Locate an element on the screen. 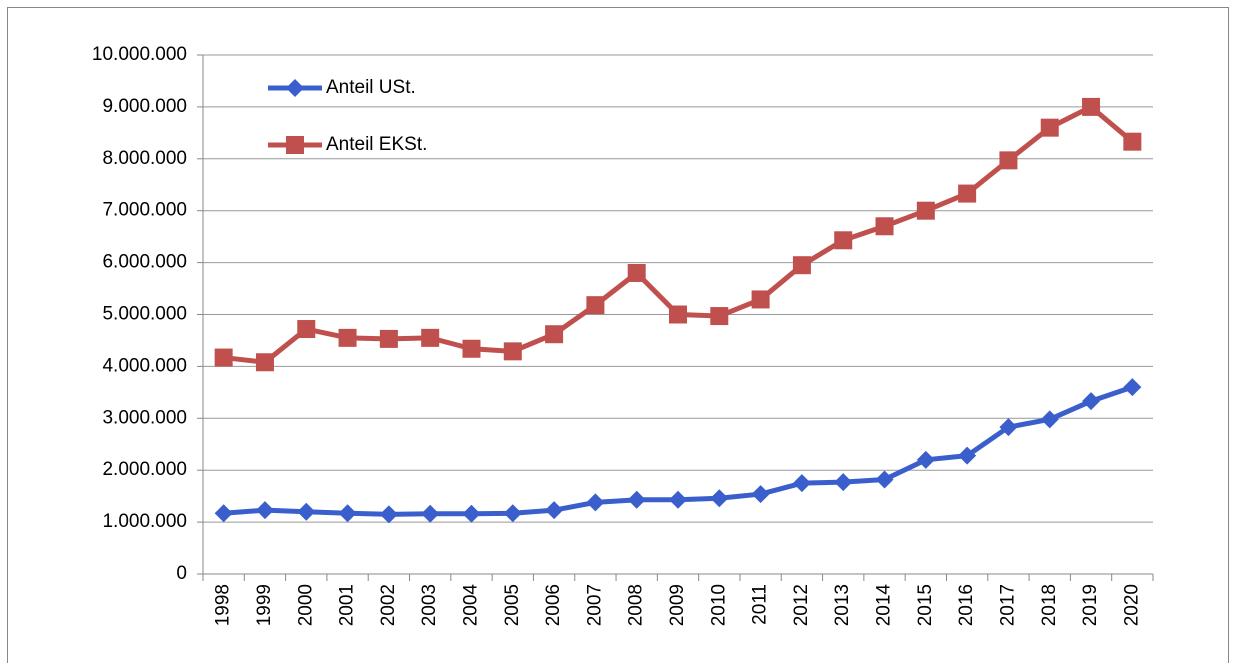  y-tick-label: 0 is located at coordinates (181, 573).